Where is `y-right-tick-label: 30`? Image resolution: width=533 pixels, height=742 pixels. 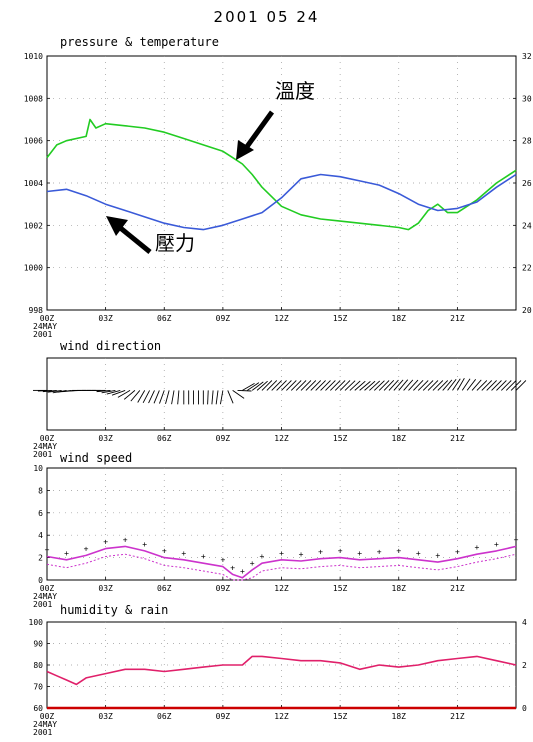 y-right-tick-label: 30 is located at coordinates (527, 98).